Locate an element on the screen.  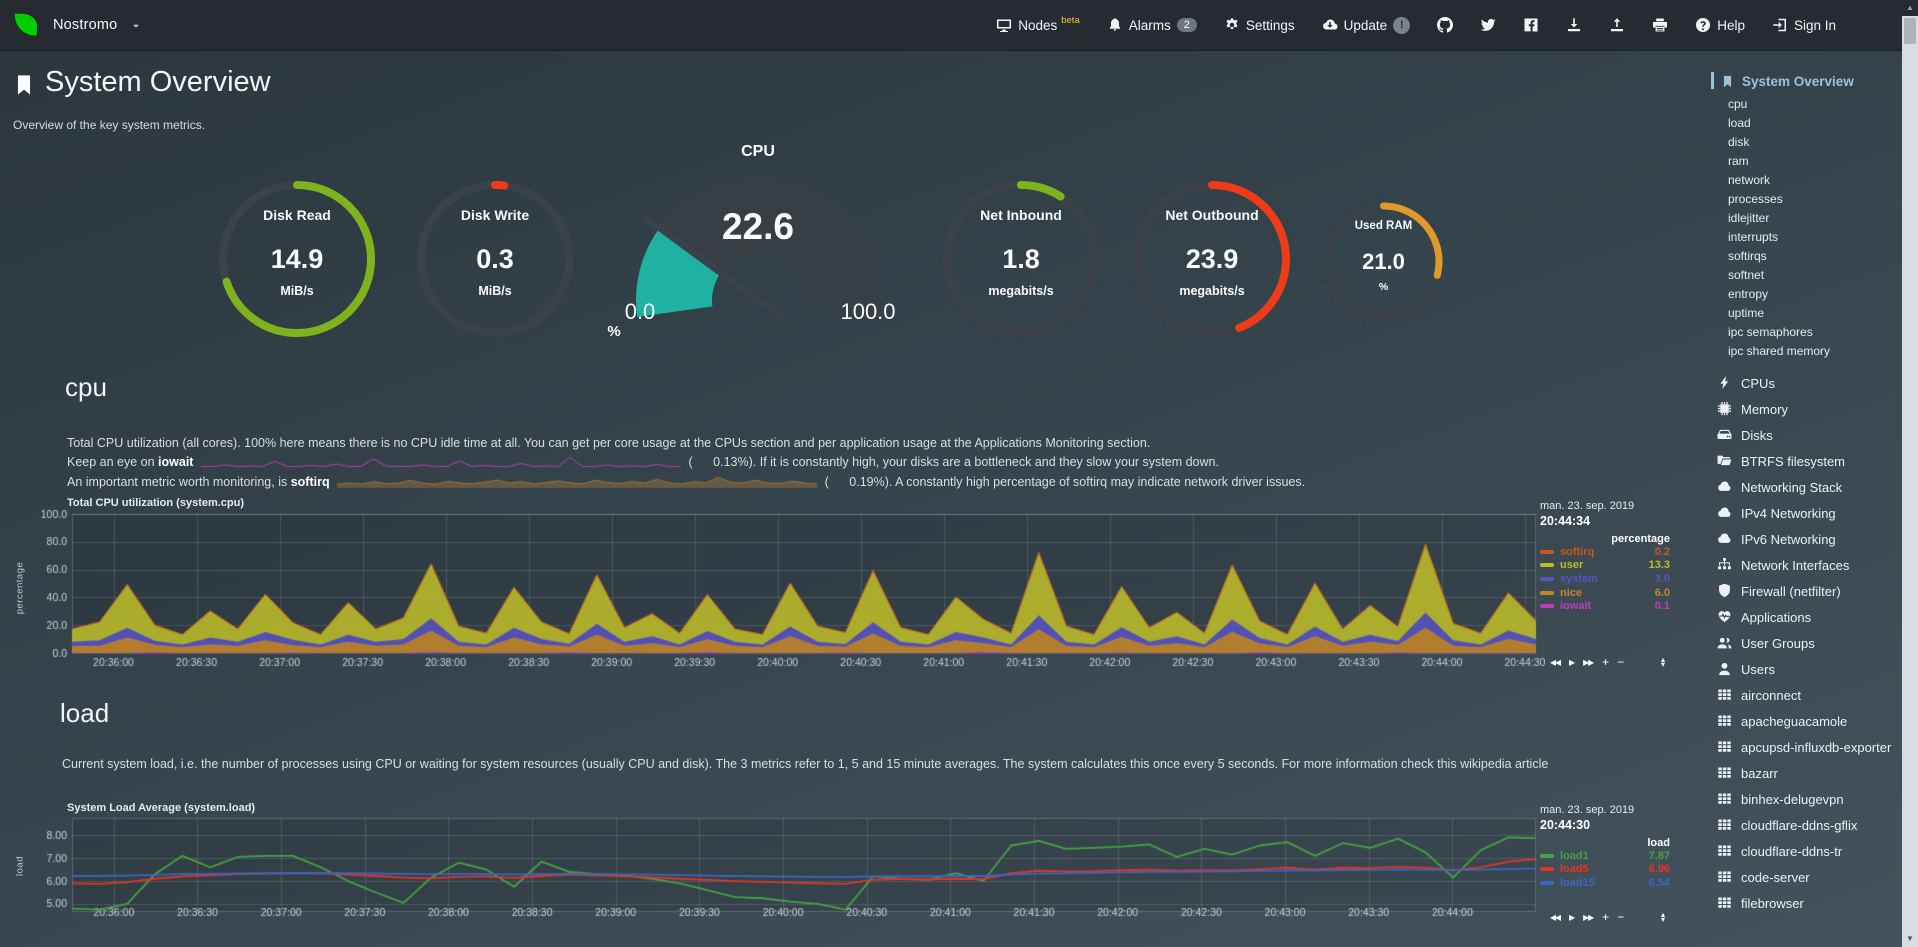
nav-update-label: Update is located at coordinates (1365, 25).